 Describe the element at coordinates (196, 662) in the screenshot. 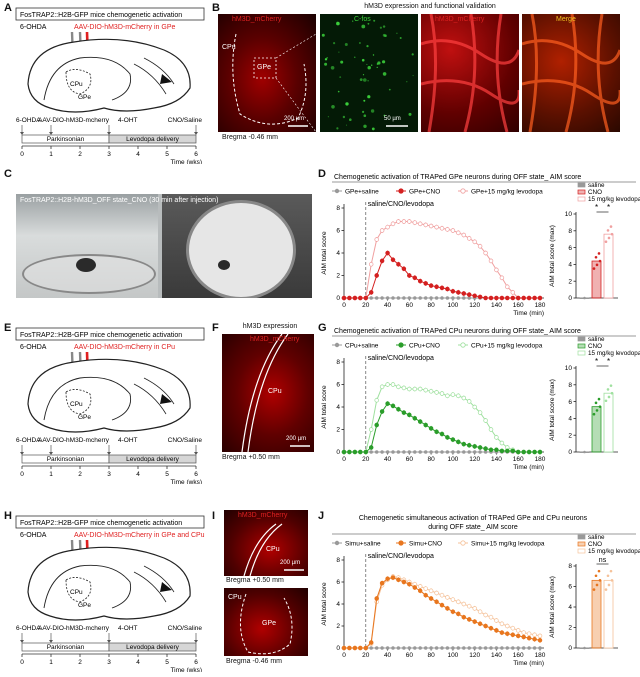

I see `timeline-tick-label: 6` at that location.